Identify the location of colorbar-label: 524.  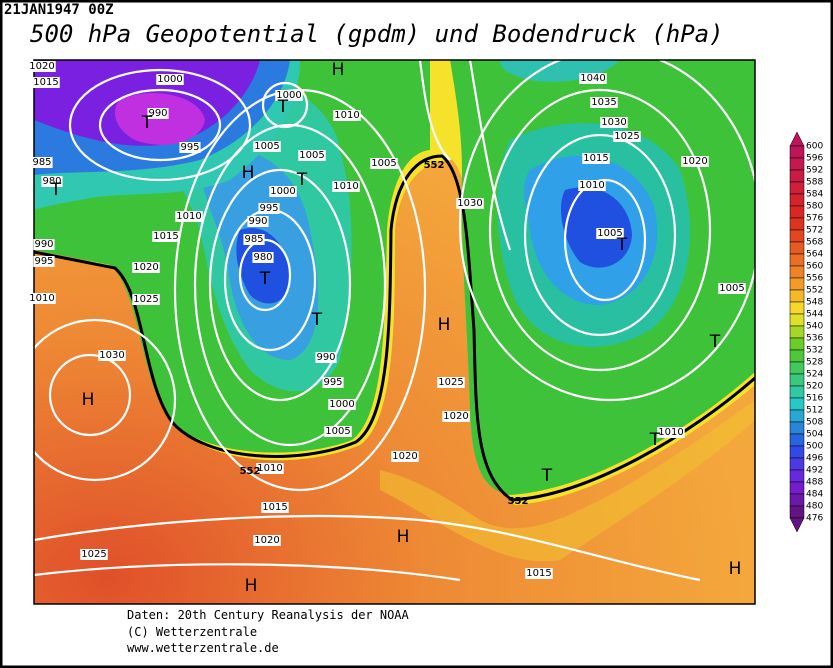
(814, 375).